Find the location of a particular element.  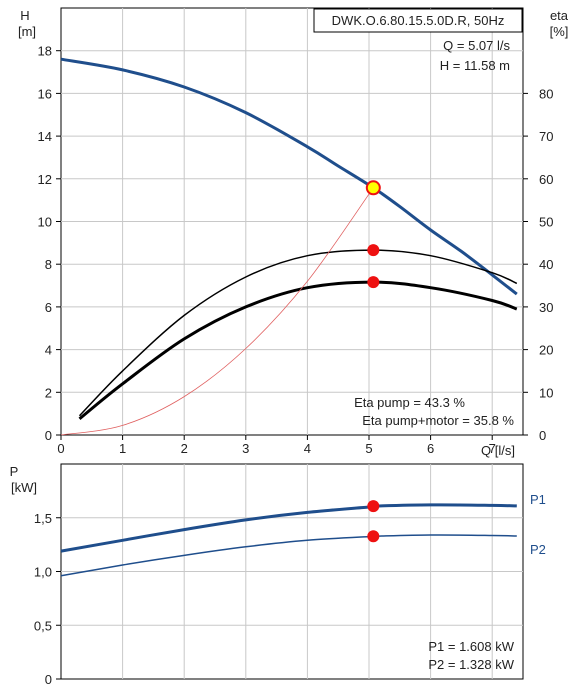

y-right-tick-label: 50 is located at coordinates (546, 222).